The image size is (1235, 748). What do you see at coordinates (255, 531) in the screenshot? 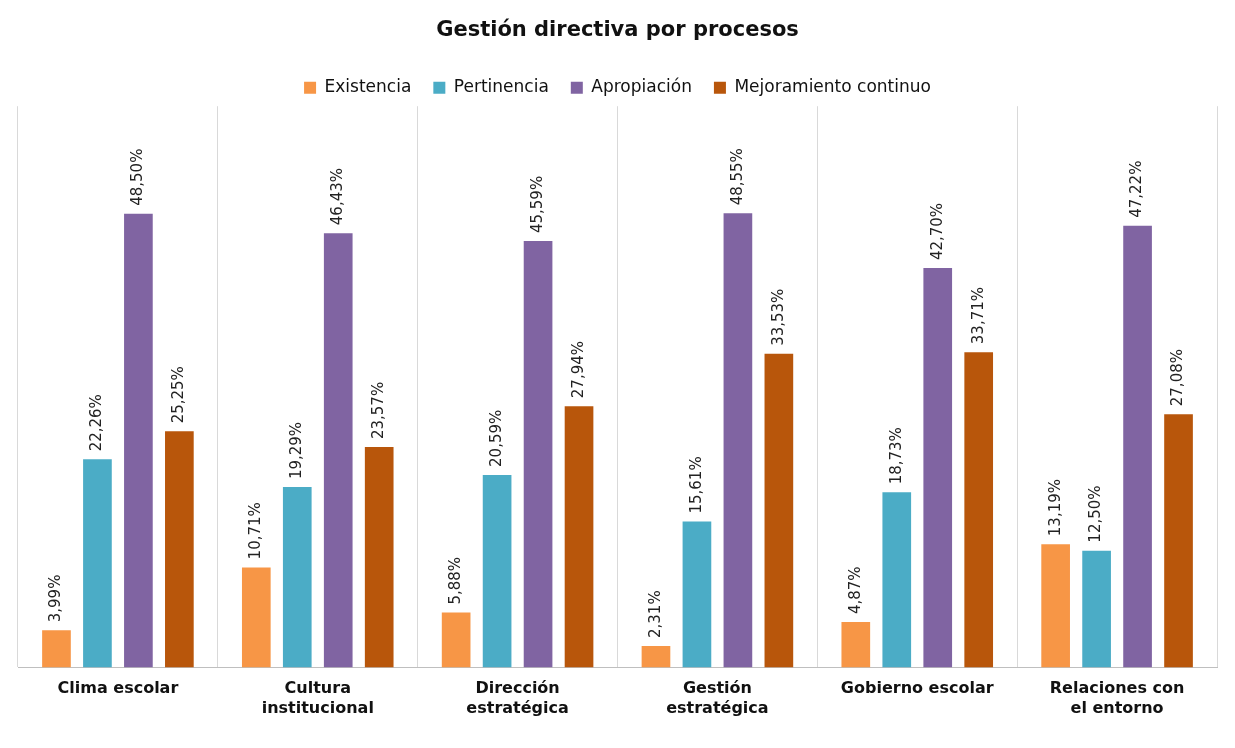
I see `data-label: 10,71%` at bounding box center [255, 531].